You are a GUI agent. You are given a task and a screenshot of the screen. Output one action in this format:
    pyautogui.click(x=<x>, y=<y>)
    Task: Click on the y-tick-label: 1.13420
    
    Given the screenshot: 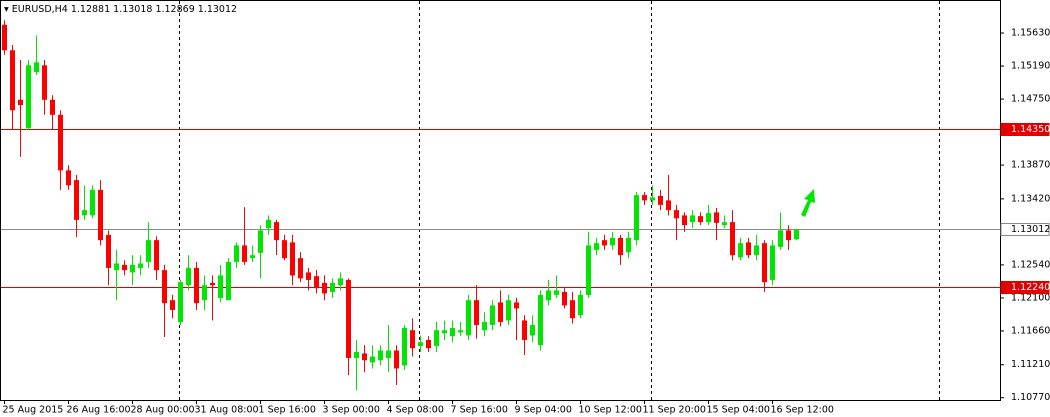 What is the action you would take?
    pyautogui.click(x=1030, y=198)
    